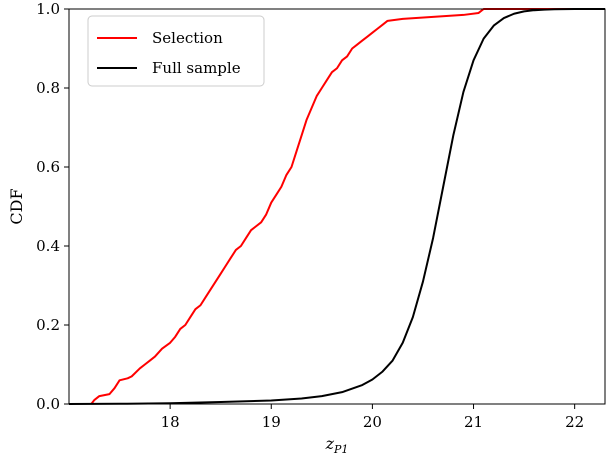 The image size is (616, 459). I want to click on legend: Selection Full sample, so click(176, 51).